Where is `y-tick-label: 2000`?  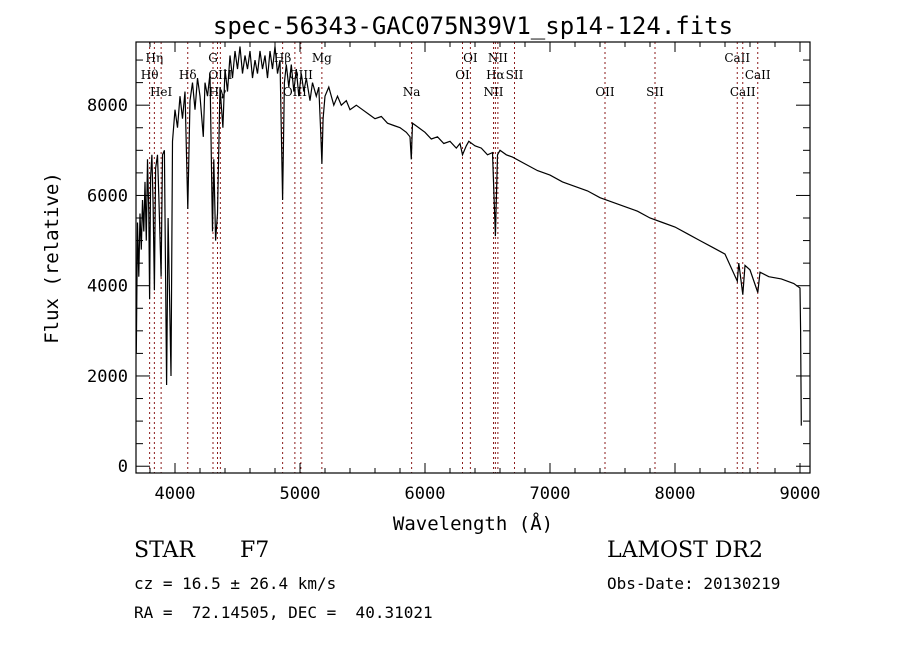
y-tick-label: 2000 is located at coordinates (107, 377).